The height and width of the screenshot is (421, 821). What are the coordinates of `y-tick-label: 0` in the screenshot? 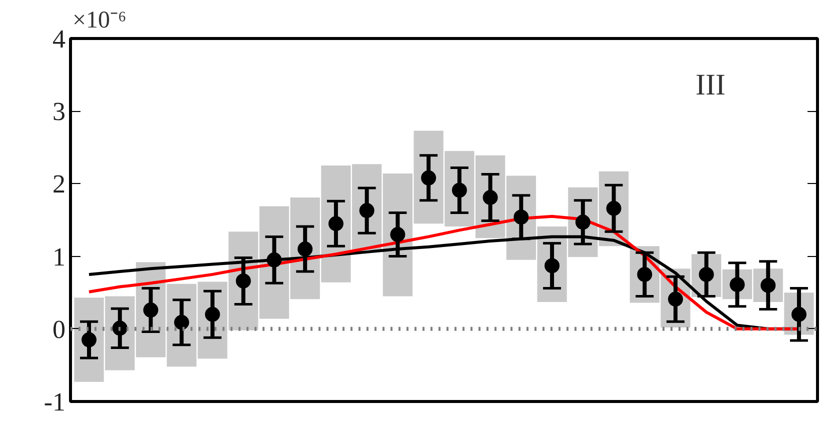 It's located at (59, 329).